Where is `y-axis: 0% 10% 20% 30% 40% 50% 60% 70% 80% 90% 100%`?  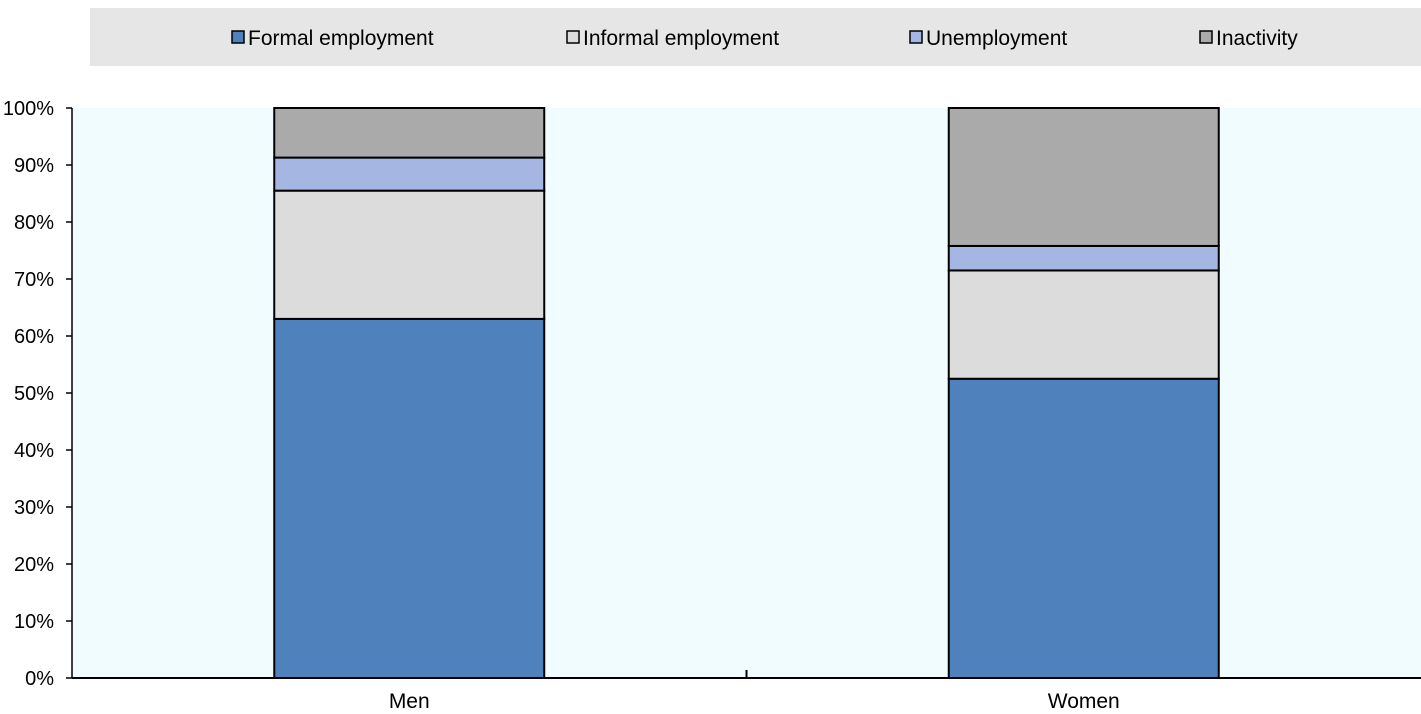
y-axis: 0% 10% 20% 30% 40% 50% 60% 70% 80% 90% 100% is located at coordinates (38, 394).